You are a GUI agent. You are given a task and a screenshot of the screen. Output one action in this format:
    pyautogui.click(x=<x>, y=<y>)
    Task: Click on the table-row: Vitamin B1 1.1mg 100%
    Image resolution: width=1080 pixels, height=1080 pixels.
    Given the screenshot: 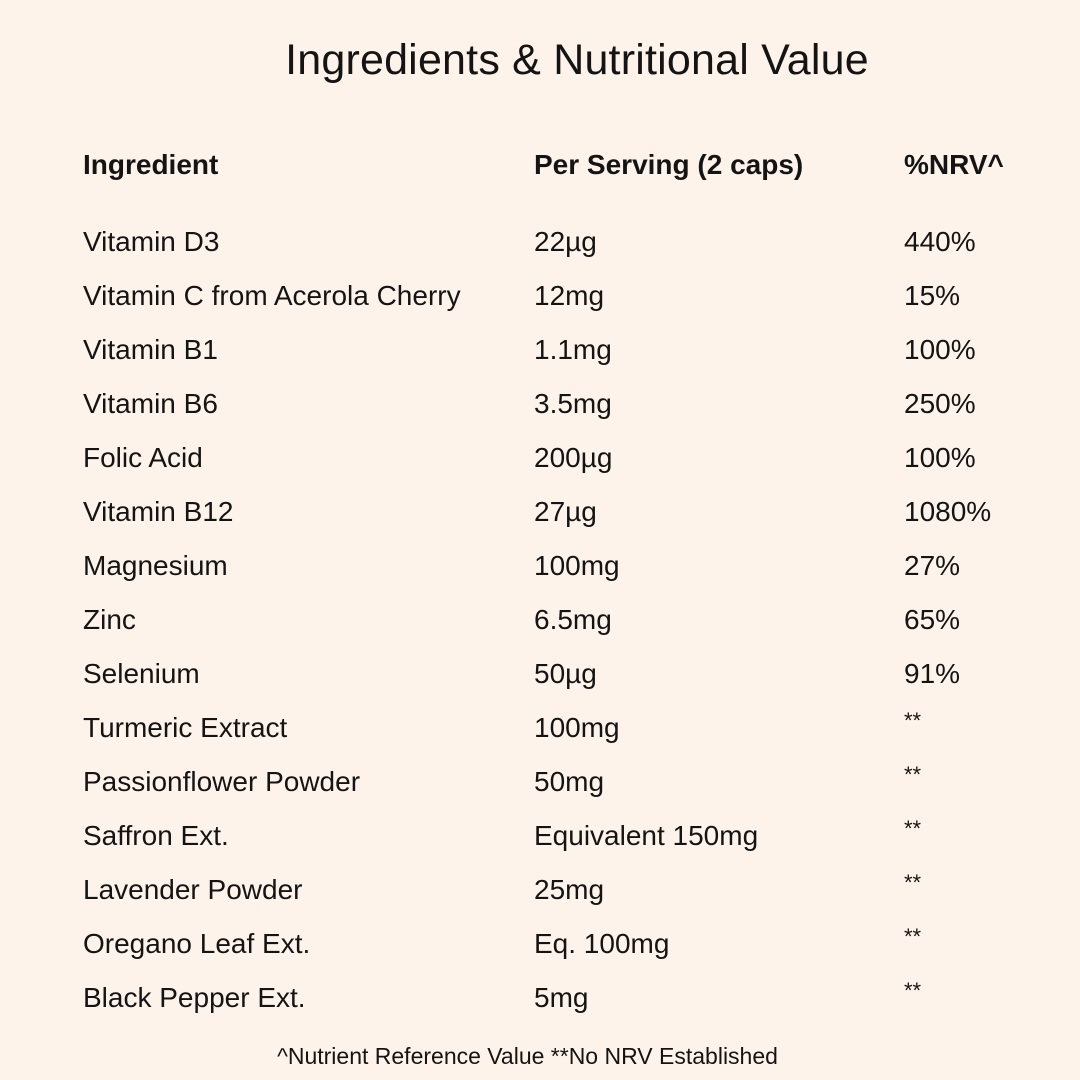 What is the action you would take?
    pyautogui.click(x=563, y=350)
    